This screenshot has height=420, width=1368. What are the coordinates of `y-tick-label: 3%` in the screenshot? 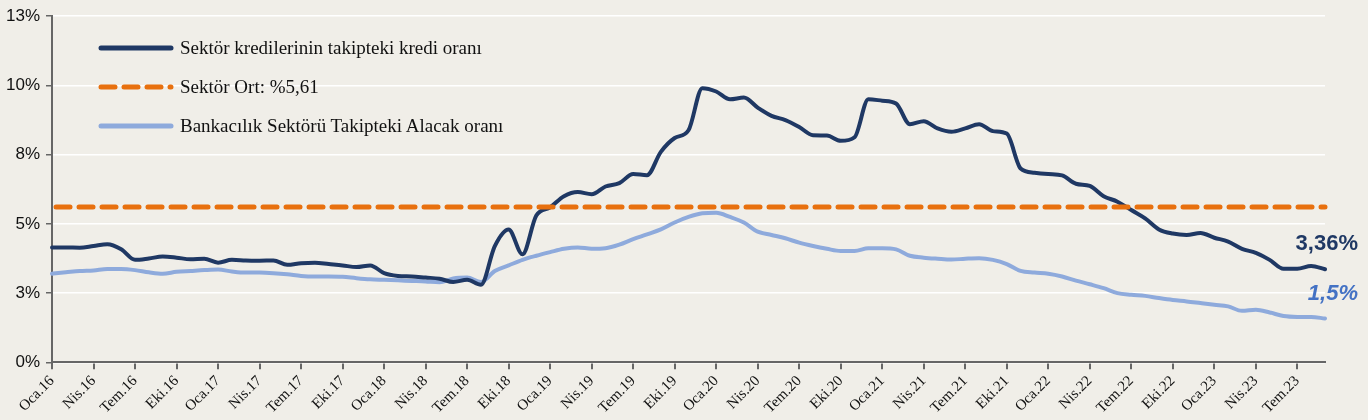 It's located at (28, 292).